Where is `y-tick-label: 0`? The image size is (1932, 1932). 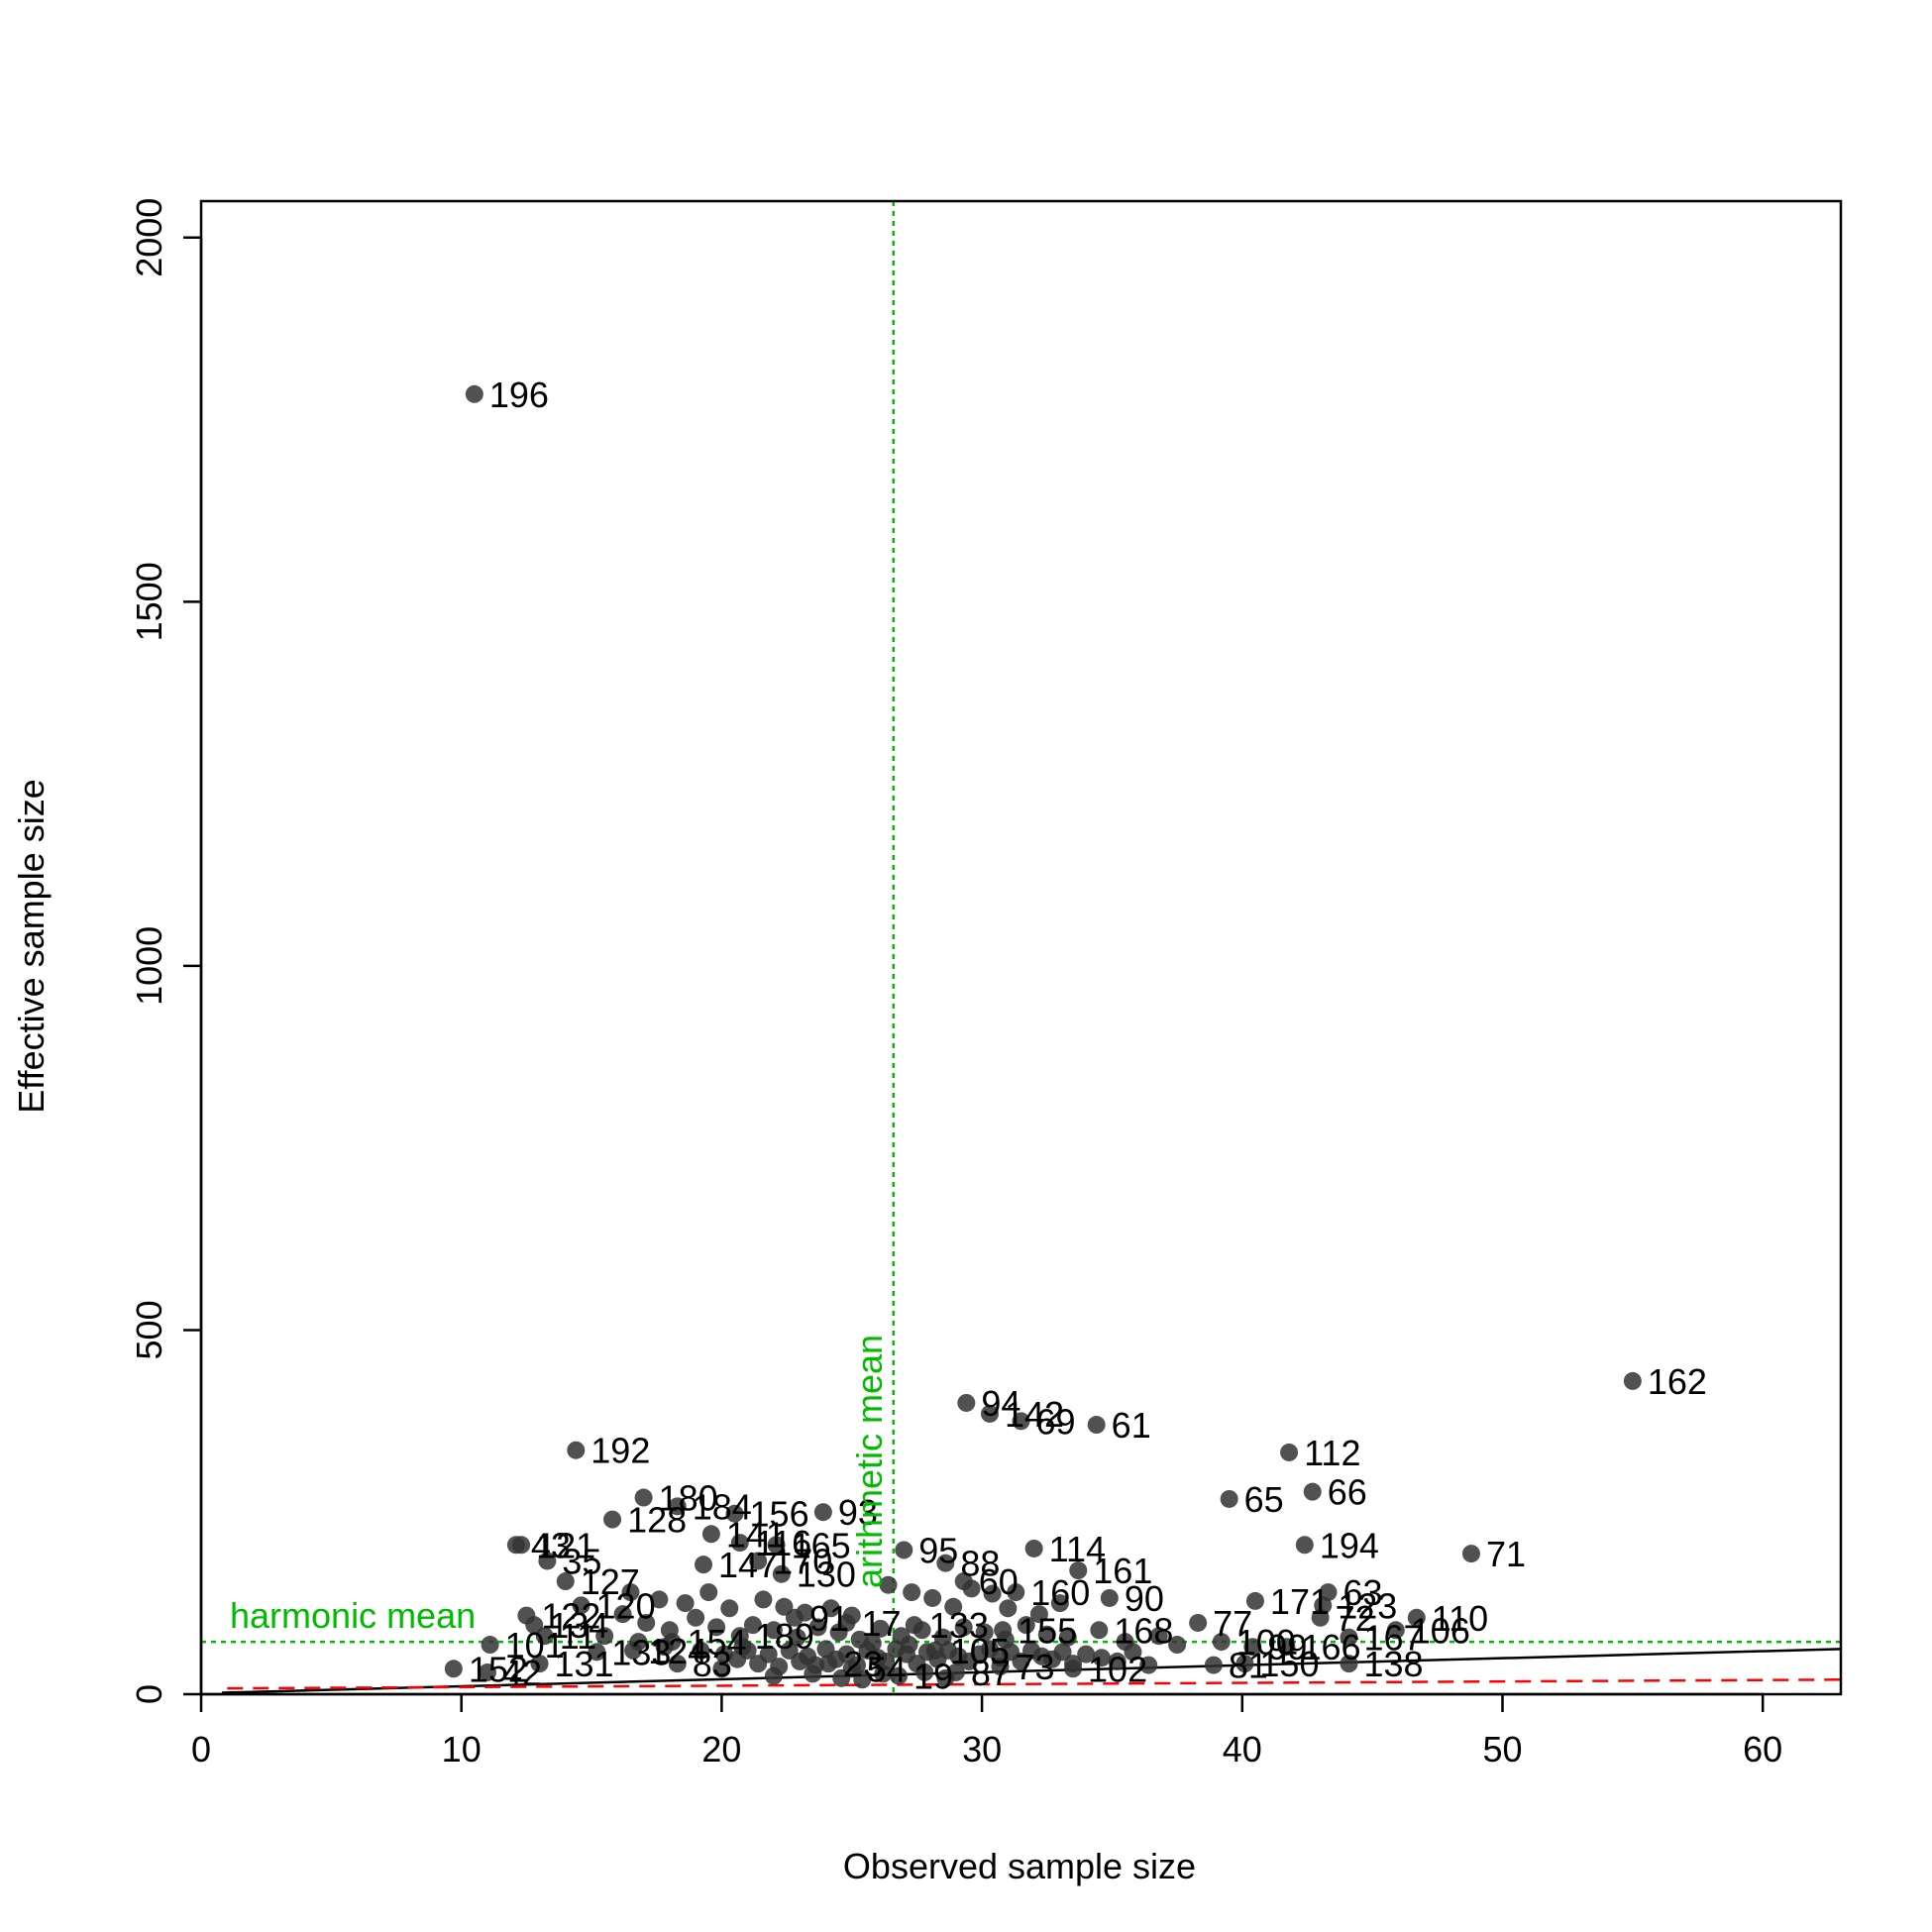
y-tick-label: 0 is located at coordinates (149, 1694).